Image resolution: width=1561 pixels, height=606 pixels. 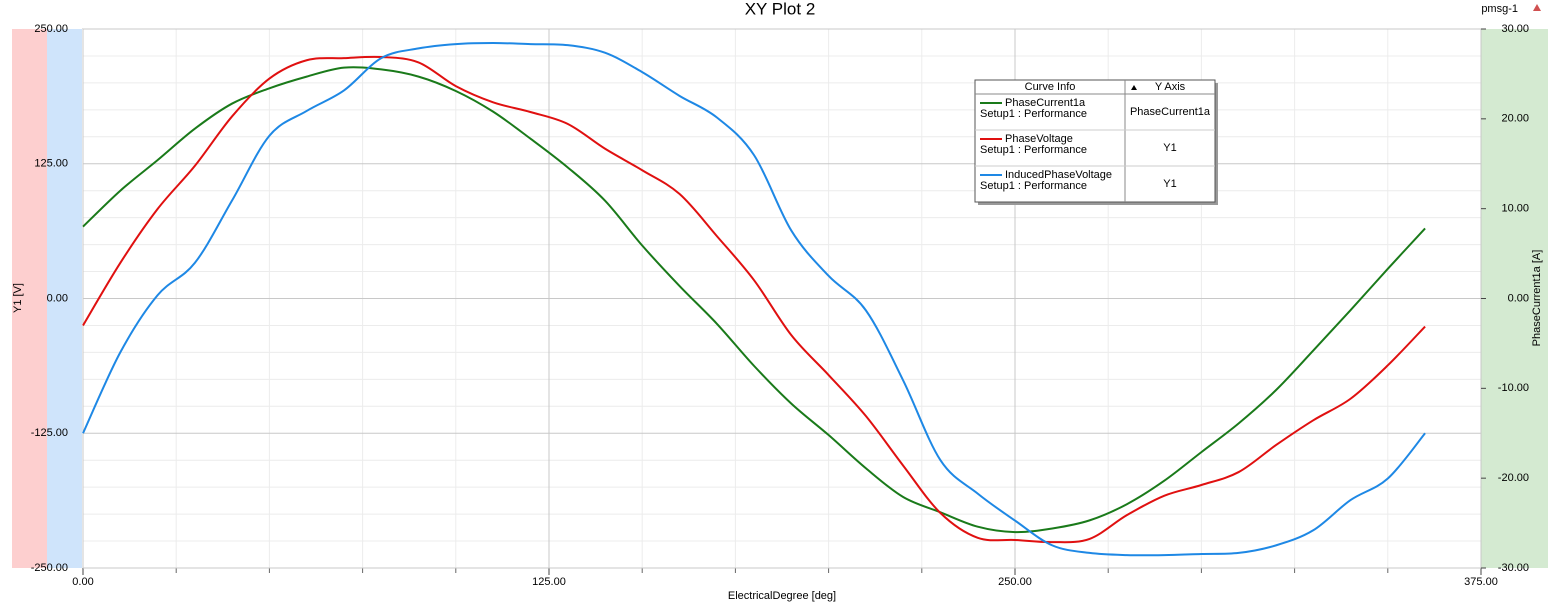 I want to click on y-axis-label: Y1 [V], so click(x=18, y=298).